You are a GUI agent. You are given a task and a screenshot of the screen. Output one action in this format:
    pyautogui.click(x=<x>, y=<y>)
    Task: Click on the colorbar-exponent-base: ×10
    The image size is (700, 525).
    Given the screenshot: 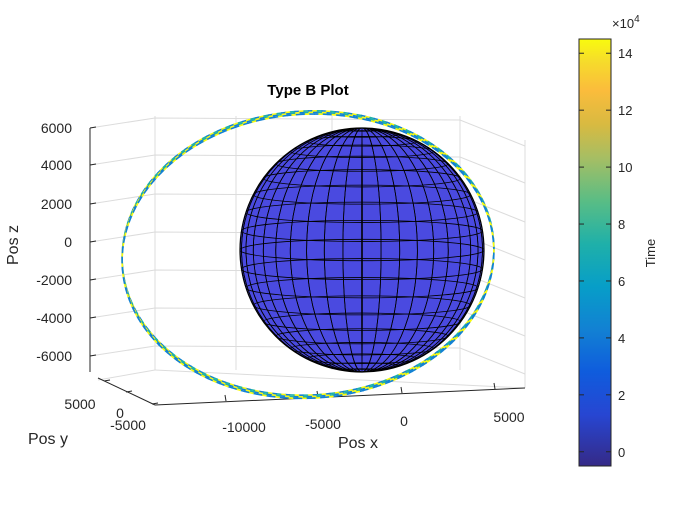 What is the action you would take?
    pyautogui.click(x=623, y=23)
    